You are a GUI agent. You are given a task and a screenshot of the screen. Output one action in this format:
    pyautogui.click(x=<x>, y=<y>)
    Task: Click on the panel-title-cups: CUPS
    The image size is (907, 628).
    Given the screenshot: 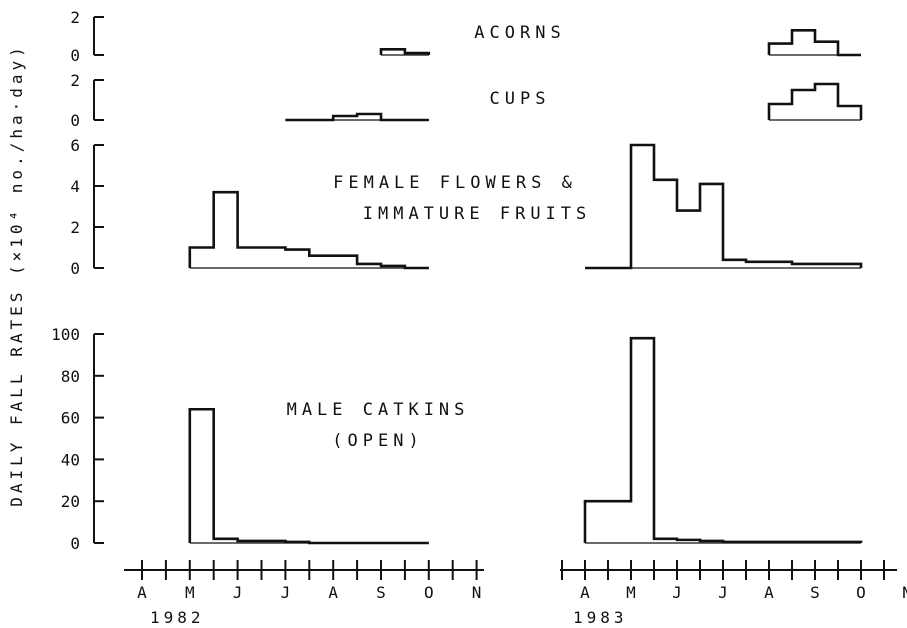 What is the action you would take?
    pyautogui.click(x=520, y=99)
    